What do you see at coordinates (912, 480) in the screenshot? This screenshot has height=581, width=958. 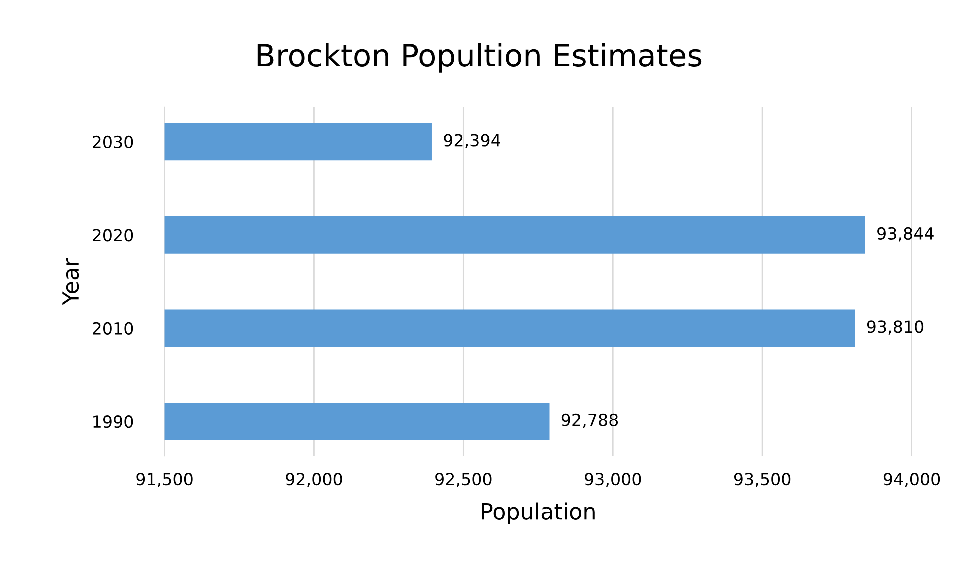 I see `x-tick-label: 94,000` at bounding box center [912, 480].